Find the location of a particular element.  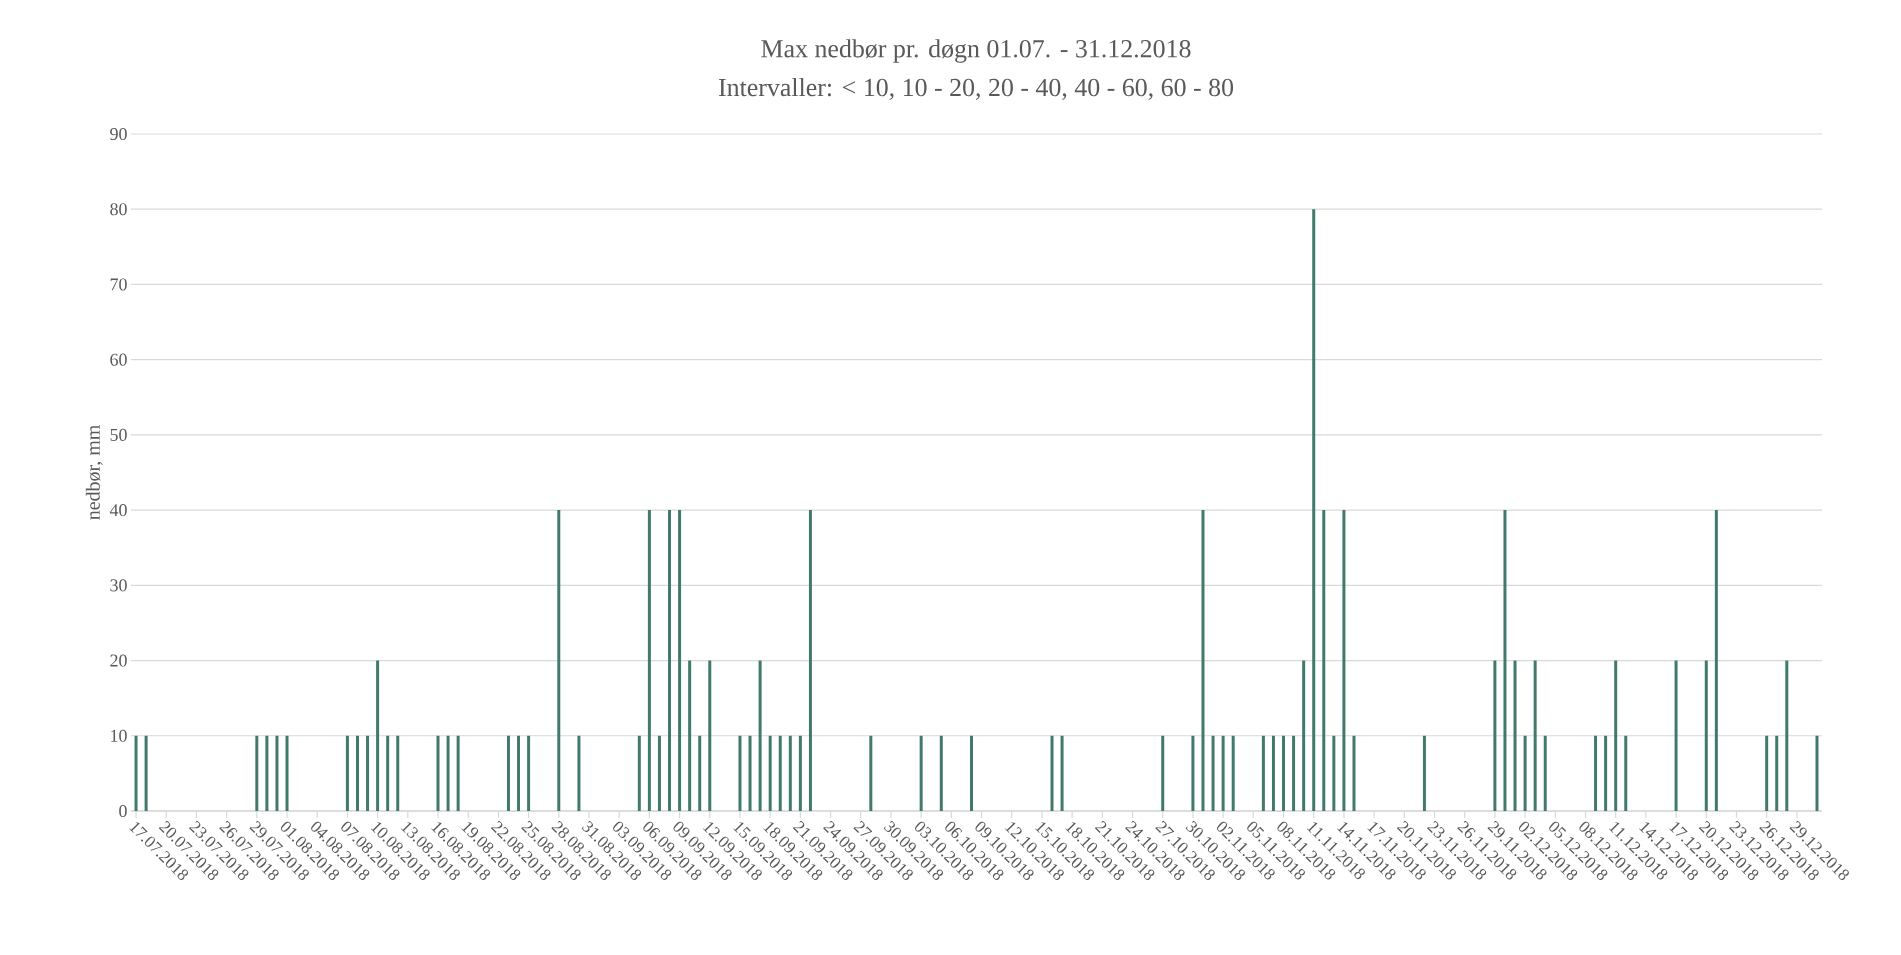

y-tick-label: 50 is located at coordinates (118, 434).